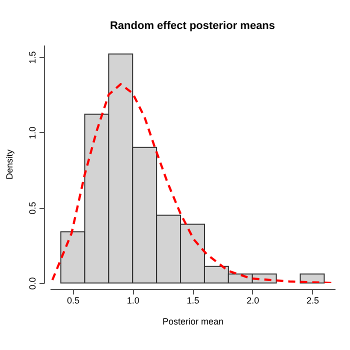 The height and width of the screenshot is (350, 350). What do you see at coordinates (253, 301) in the screenshot?
I see `x-tick-label: 2.0` at bounding box center [253, 301].